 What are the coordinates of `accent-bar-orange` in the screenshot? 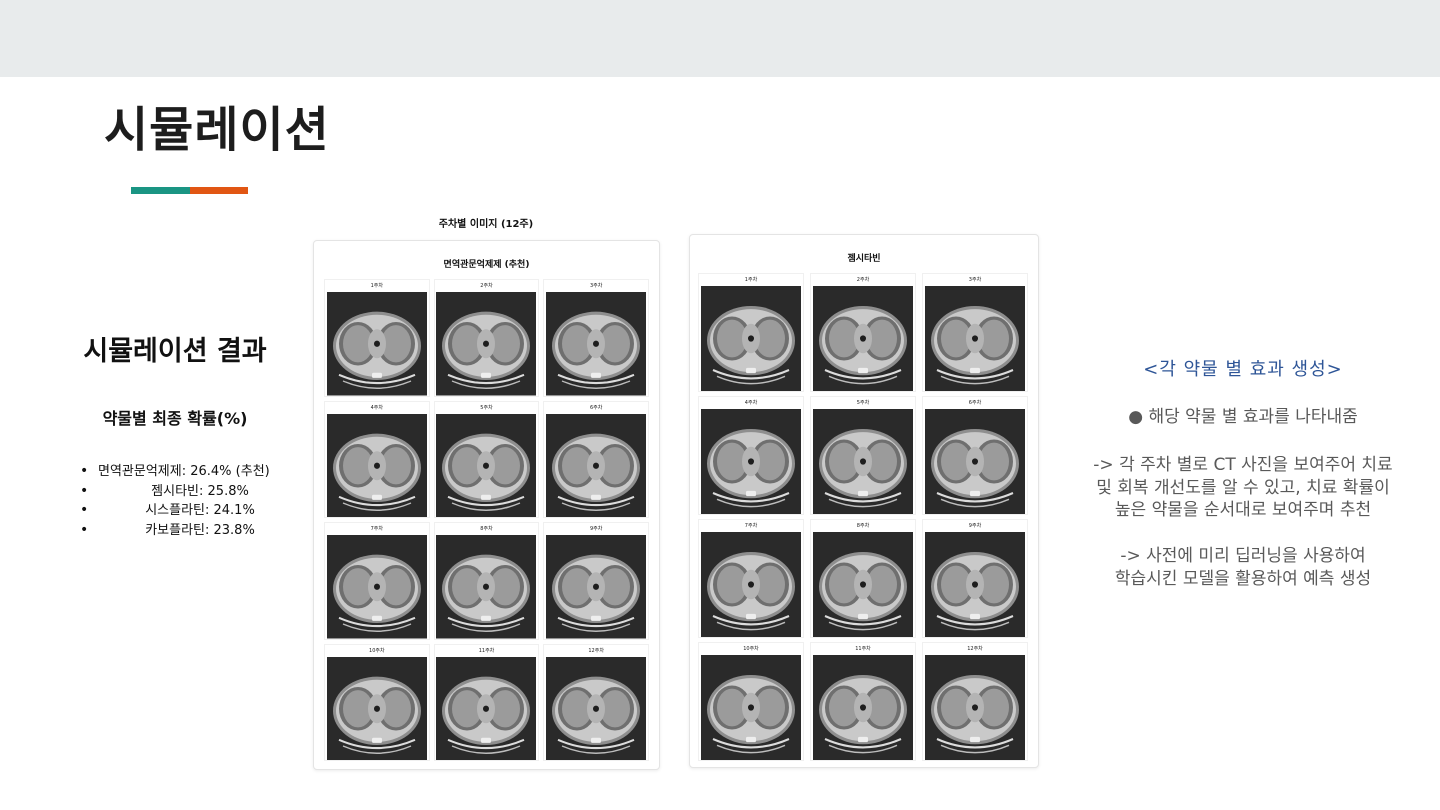 It's located at (219, 190).